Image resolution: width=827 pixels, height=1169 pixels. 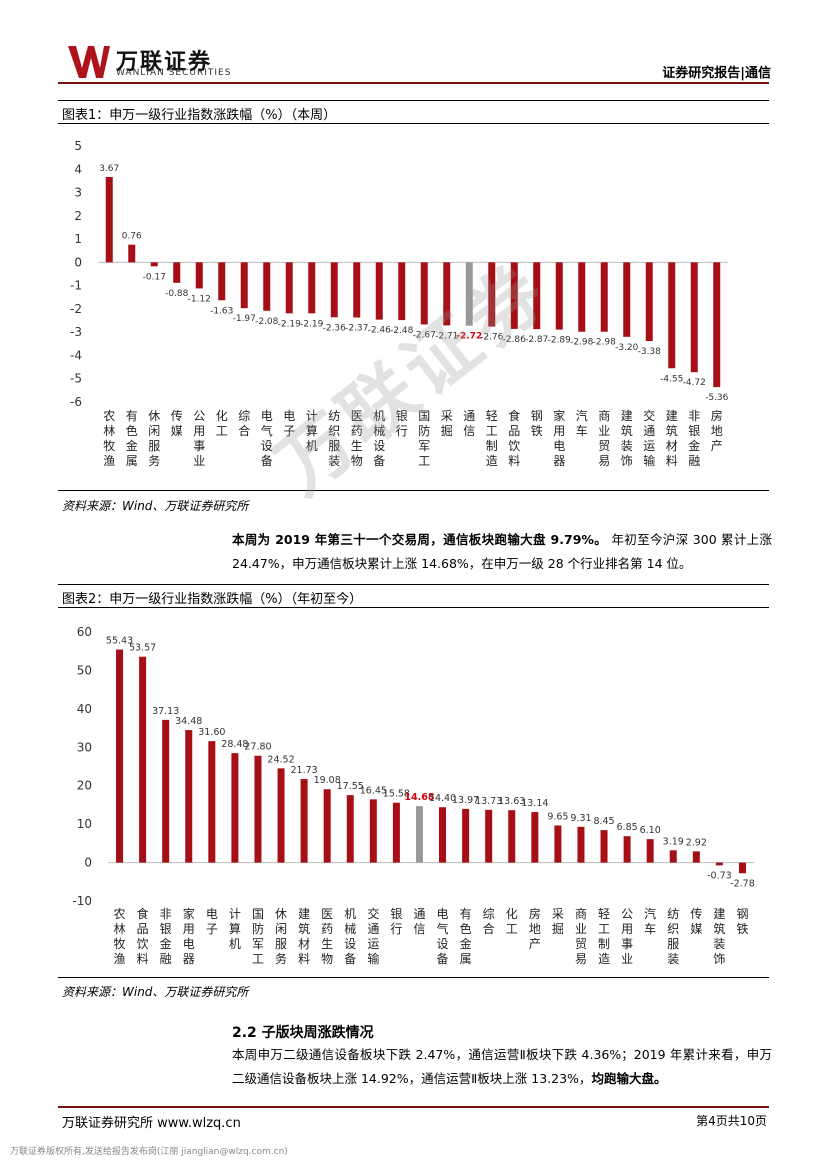 What do you see at coordinates (627, 914) in the screenshot?
I see `category-label: 公` at bounding box center [627, 914].